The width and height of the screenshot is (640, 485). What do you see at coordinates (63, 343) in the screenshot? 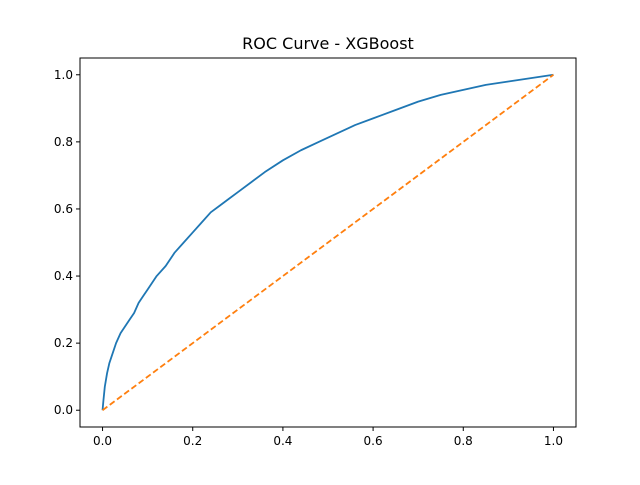
I see `y-tick-label: 0.2` at bounding box center [63, 343].